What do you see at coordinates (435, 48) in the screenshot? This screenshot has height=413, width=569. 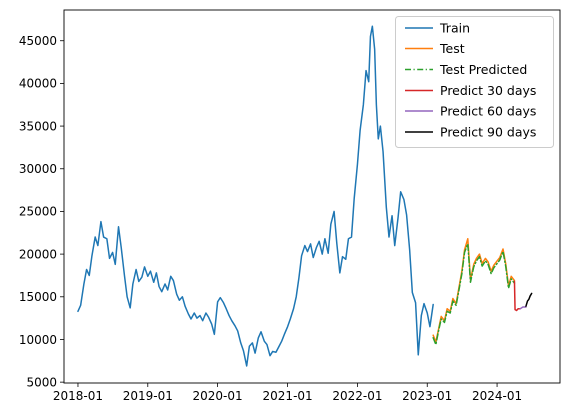 I see `legend-item-test: Test` at bounding box center [435, 48].